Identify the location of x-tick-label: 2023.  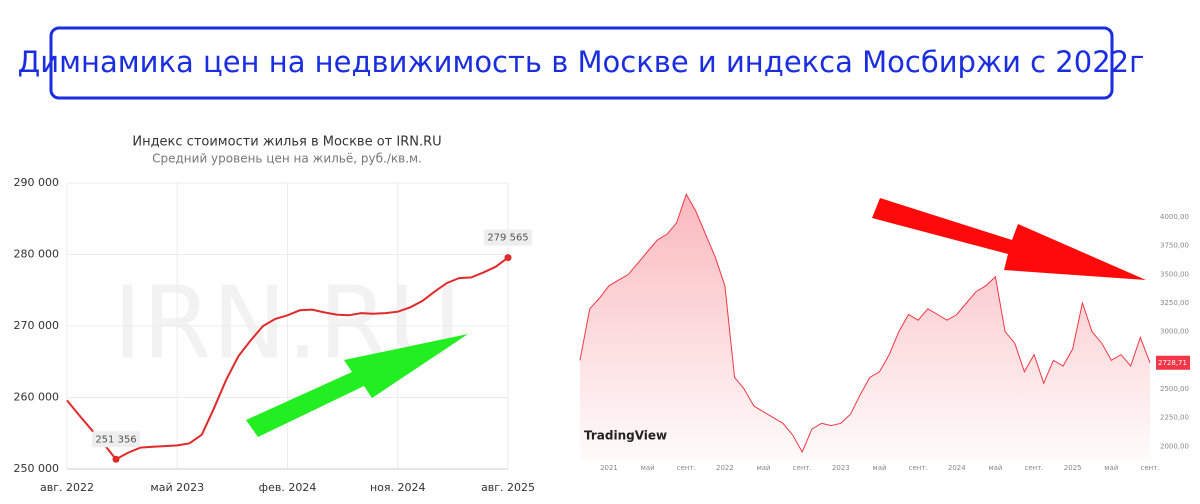
(841, 468).